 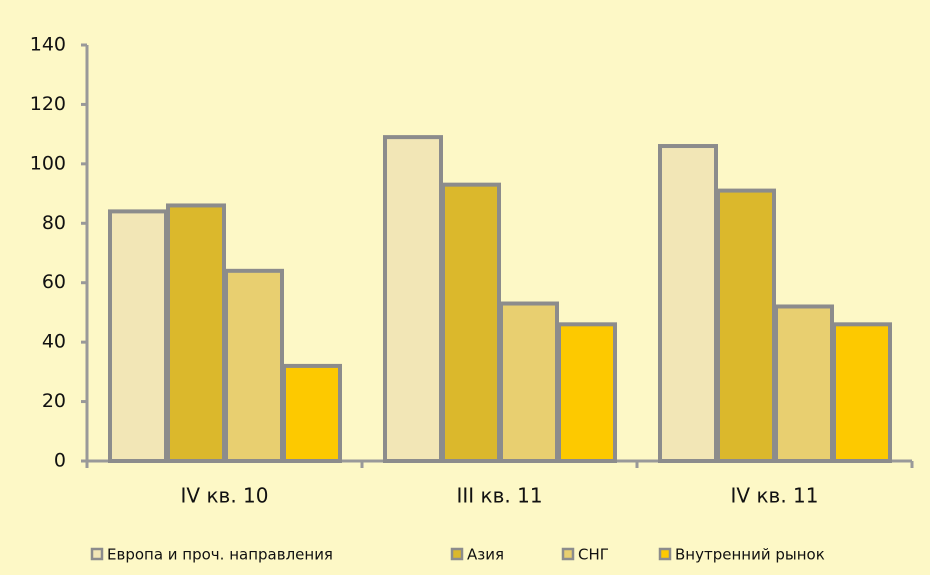 I want to click on x-tick-label: IV кв. 11, so click(x=775, y=496).